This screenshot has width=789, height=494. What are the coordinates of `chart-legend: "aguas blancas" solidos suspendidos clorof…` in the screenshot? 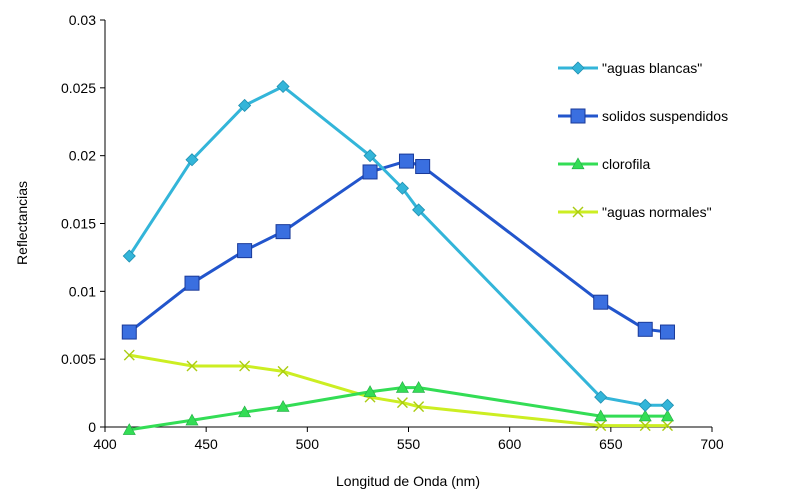 It's located at (643, 140).